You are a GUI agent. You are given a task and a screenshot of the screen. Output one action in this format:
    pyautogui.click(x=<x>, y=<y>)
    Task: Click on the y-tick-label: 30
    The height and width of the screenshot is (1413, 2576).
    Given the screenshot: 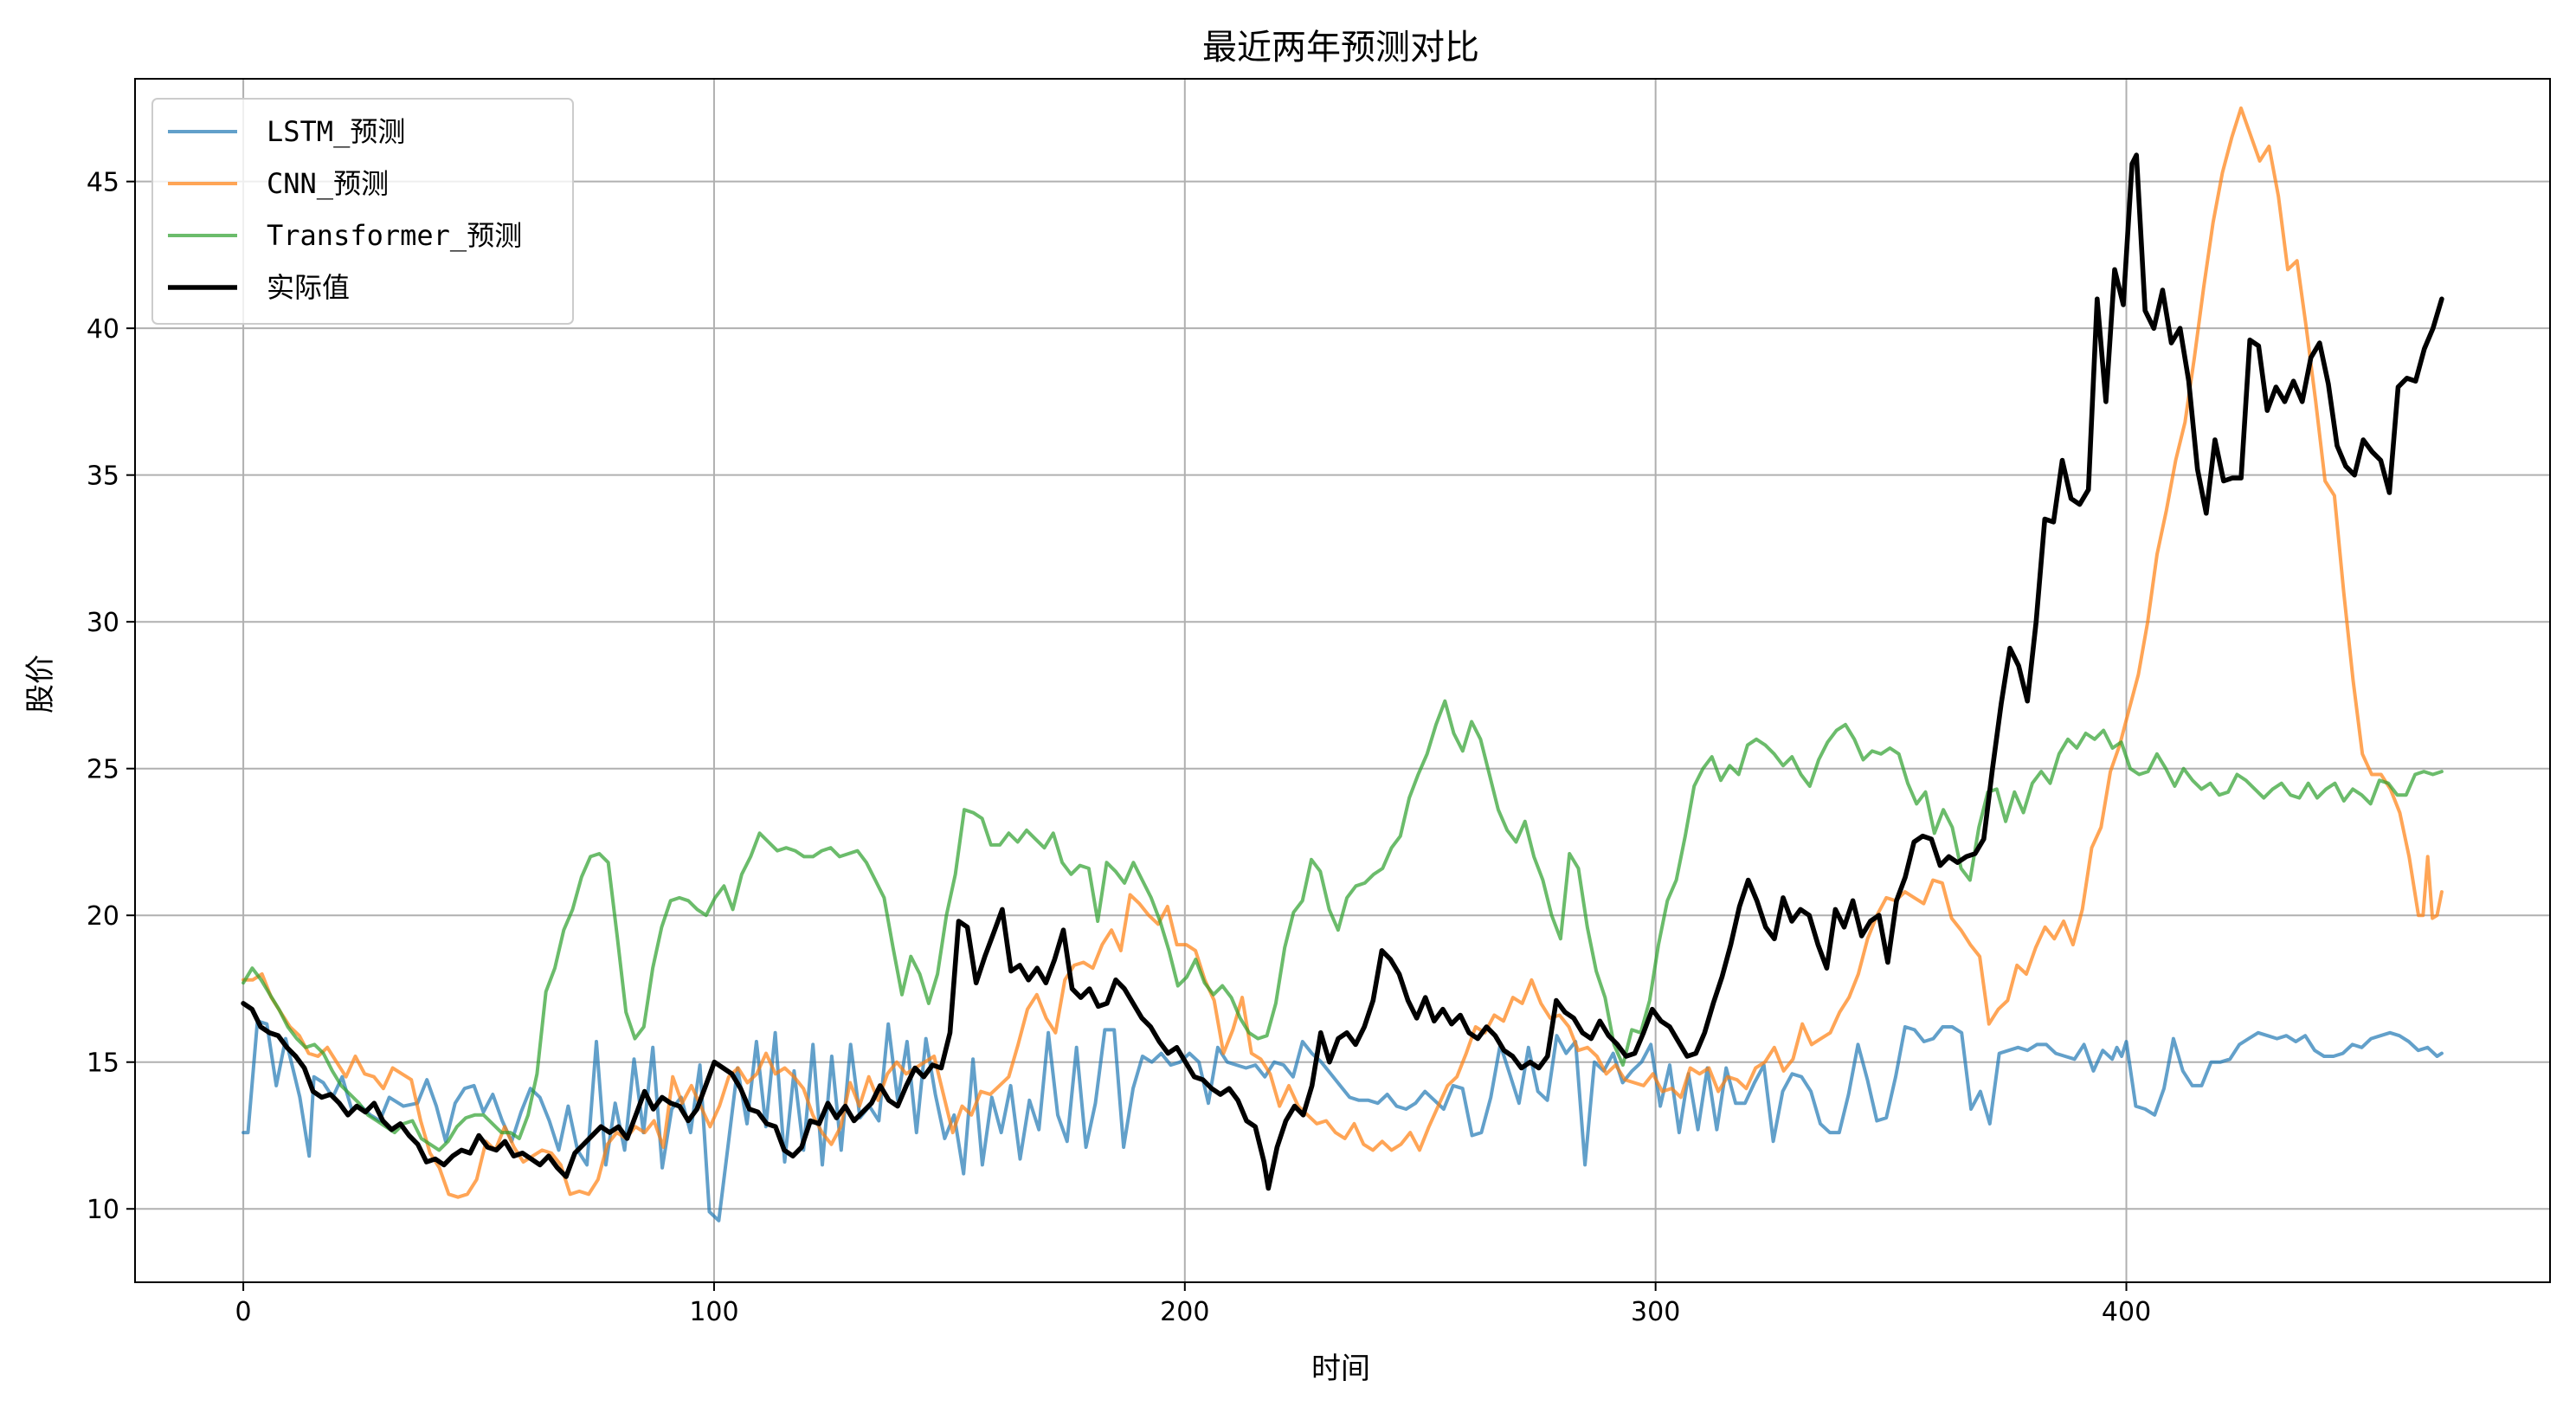 What is the action you would take?
    pyautogui.click(x=103, y=623)
    